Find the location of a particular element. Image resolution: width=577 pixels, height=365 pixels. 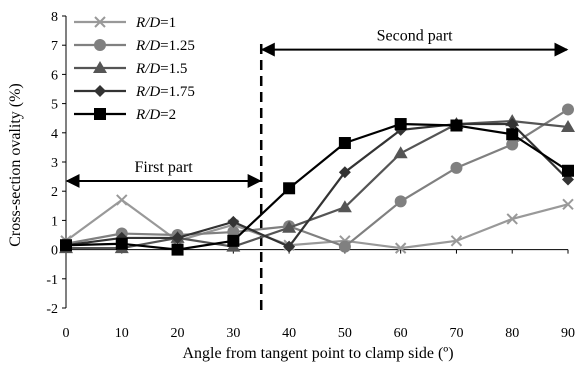

legend-item-4: R/D=1.75 is located at coordinates (134, 92).